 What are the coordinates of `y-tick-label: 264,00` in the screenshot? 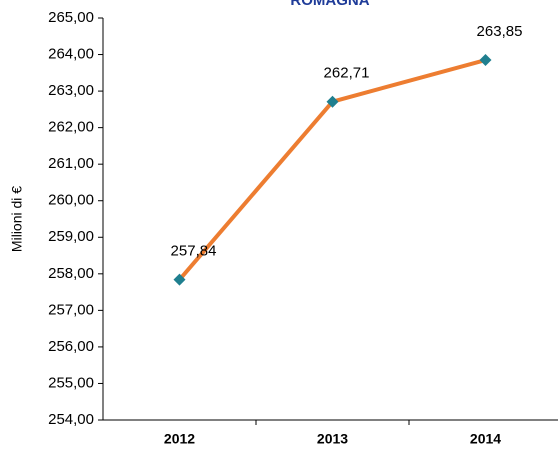 It's located at (71, 54).